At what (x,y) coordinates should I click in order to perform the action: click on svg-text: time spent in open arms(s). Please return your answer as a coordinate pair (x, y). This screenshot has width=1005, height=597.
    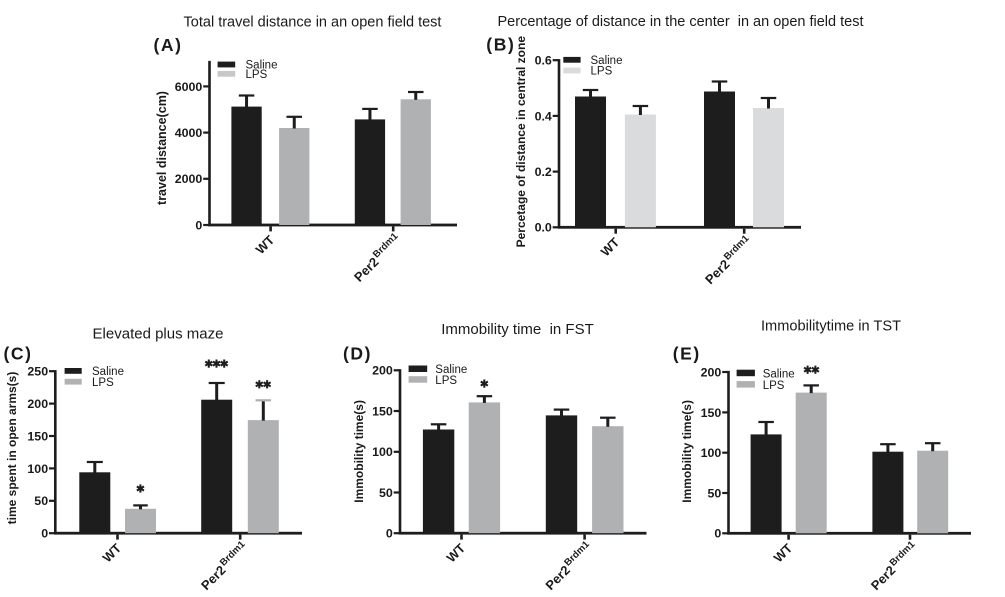
    Looking at the image, I should click on (12, 448).